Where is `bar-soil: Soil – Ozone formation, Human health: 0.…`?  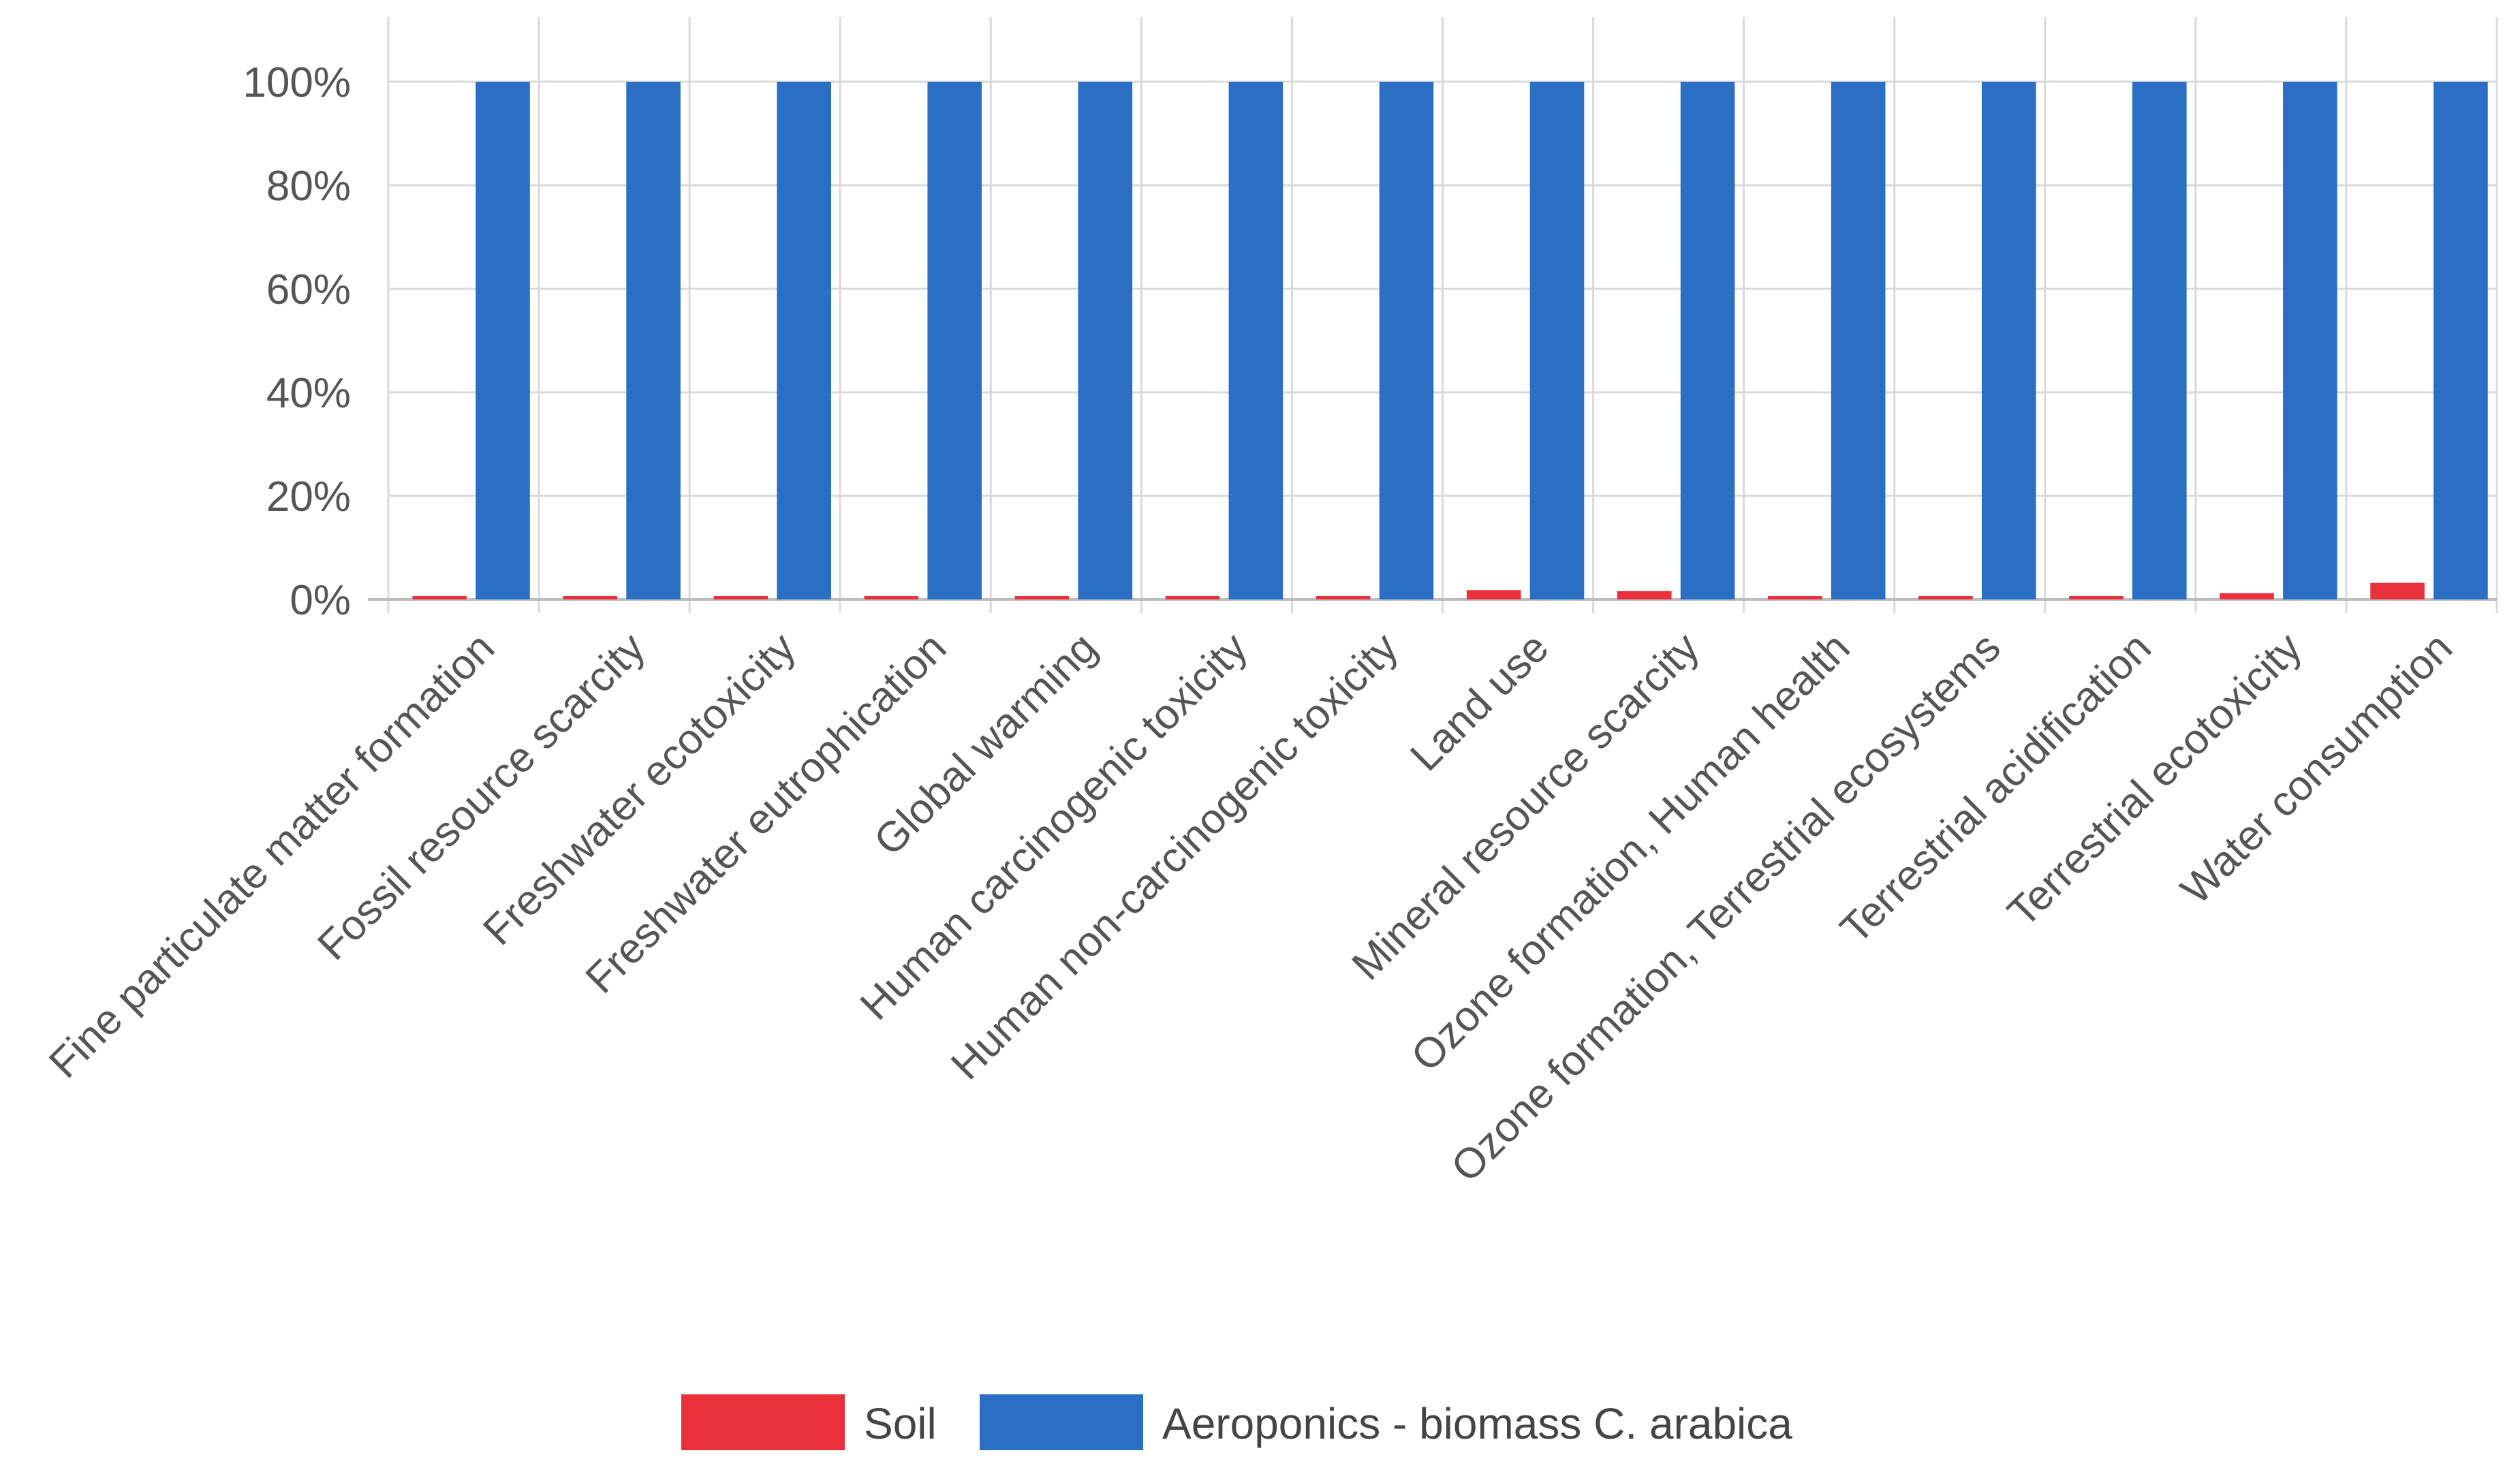
bar-soil: Soil – Ozone formation, Human health: 0.… is located at coordinates (1795, 598).